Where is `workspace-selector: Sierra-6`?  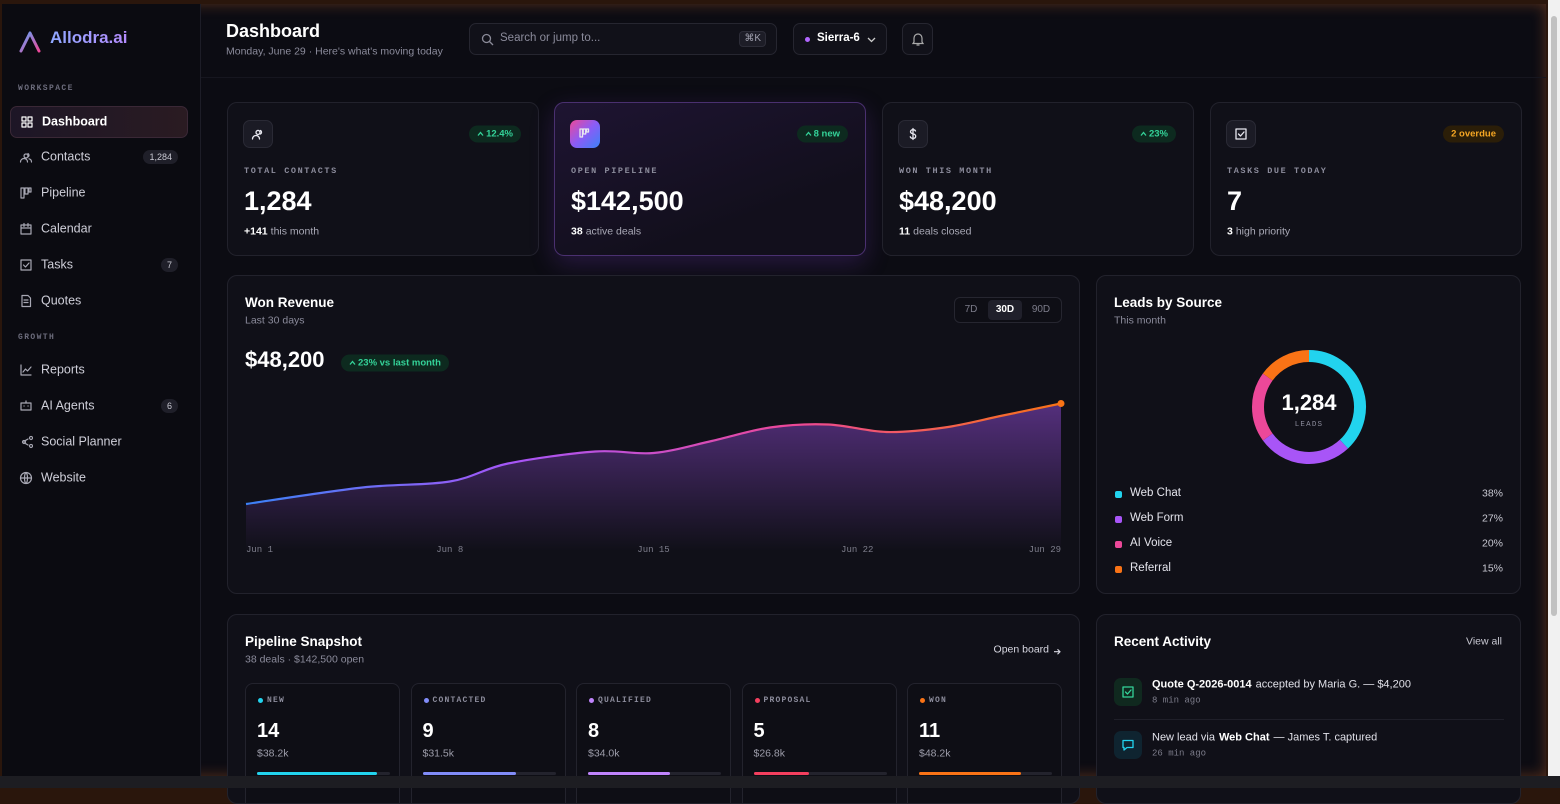
workspace-selector: Sierra-6 is located at coordinates (840, 39).